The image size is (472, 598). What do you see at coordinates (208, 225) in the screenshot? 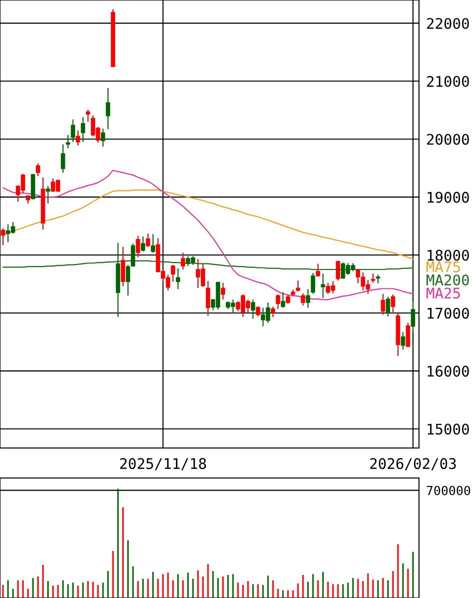
I see `line-series` at bounding box center [208, 225].